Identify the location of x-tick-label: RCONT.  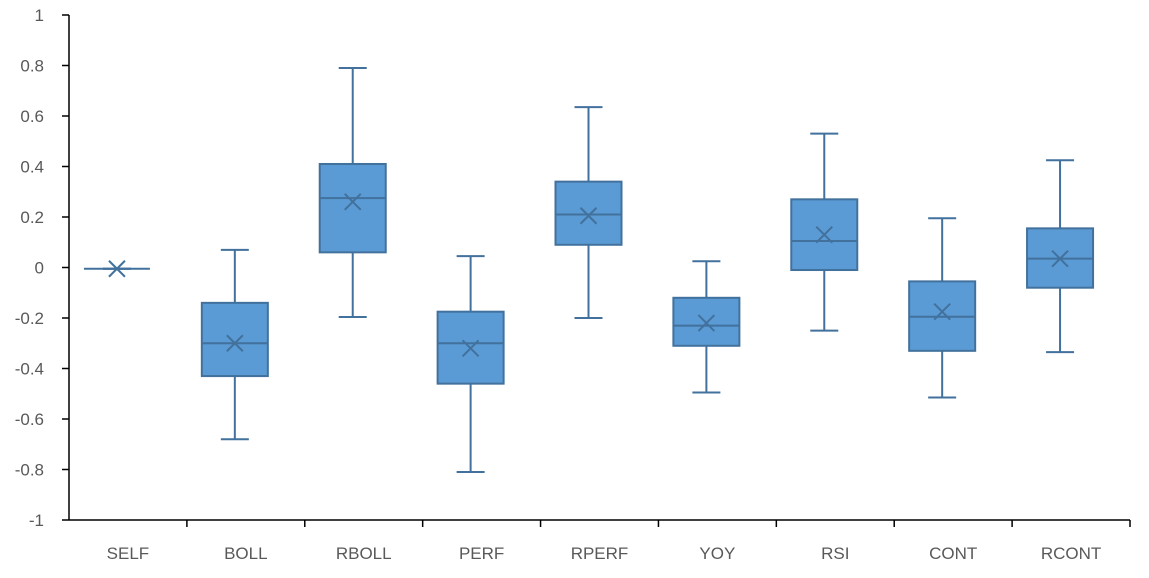
(1071, 553).